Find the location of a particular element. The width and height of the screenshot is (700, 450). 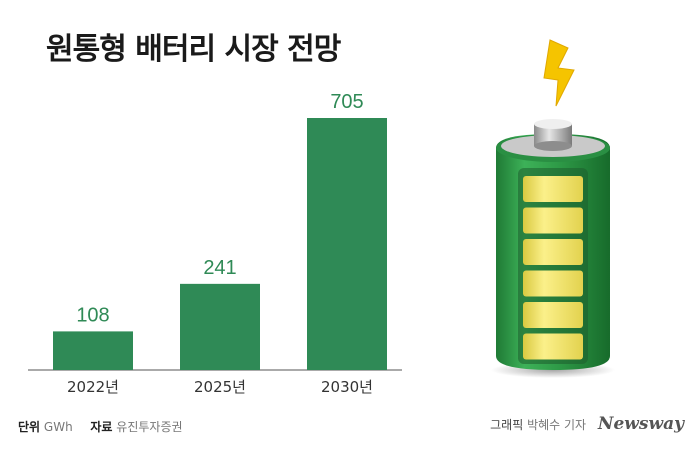

bar-2030년 is located at coordinates (347, 244).